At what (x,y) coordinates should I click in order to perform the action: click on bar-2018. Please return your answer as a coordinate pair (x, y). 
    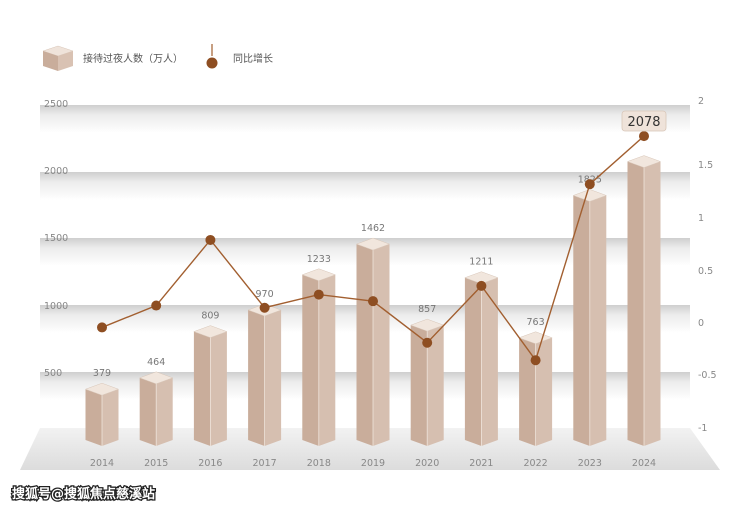
    Looking at the image, I should click on (319, 357).